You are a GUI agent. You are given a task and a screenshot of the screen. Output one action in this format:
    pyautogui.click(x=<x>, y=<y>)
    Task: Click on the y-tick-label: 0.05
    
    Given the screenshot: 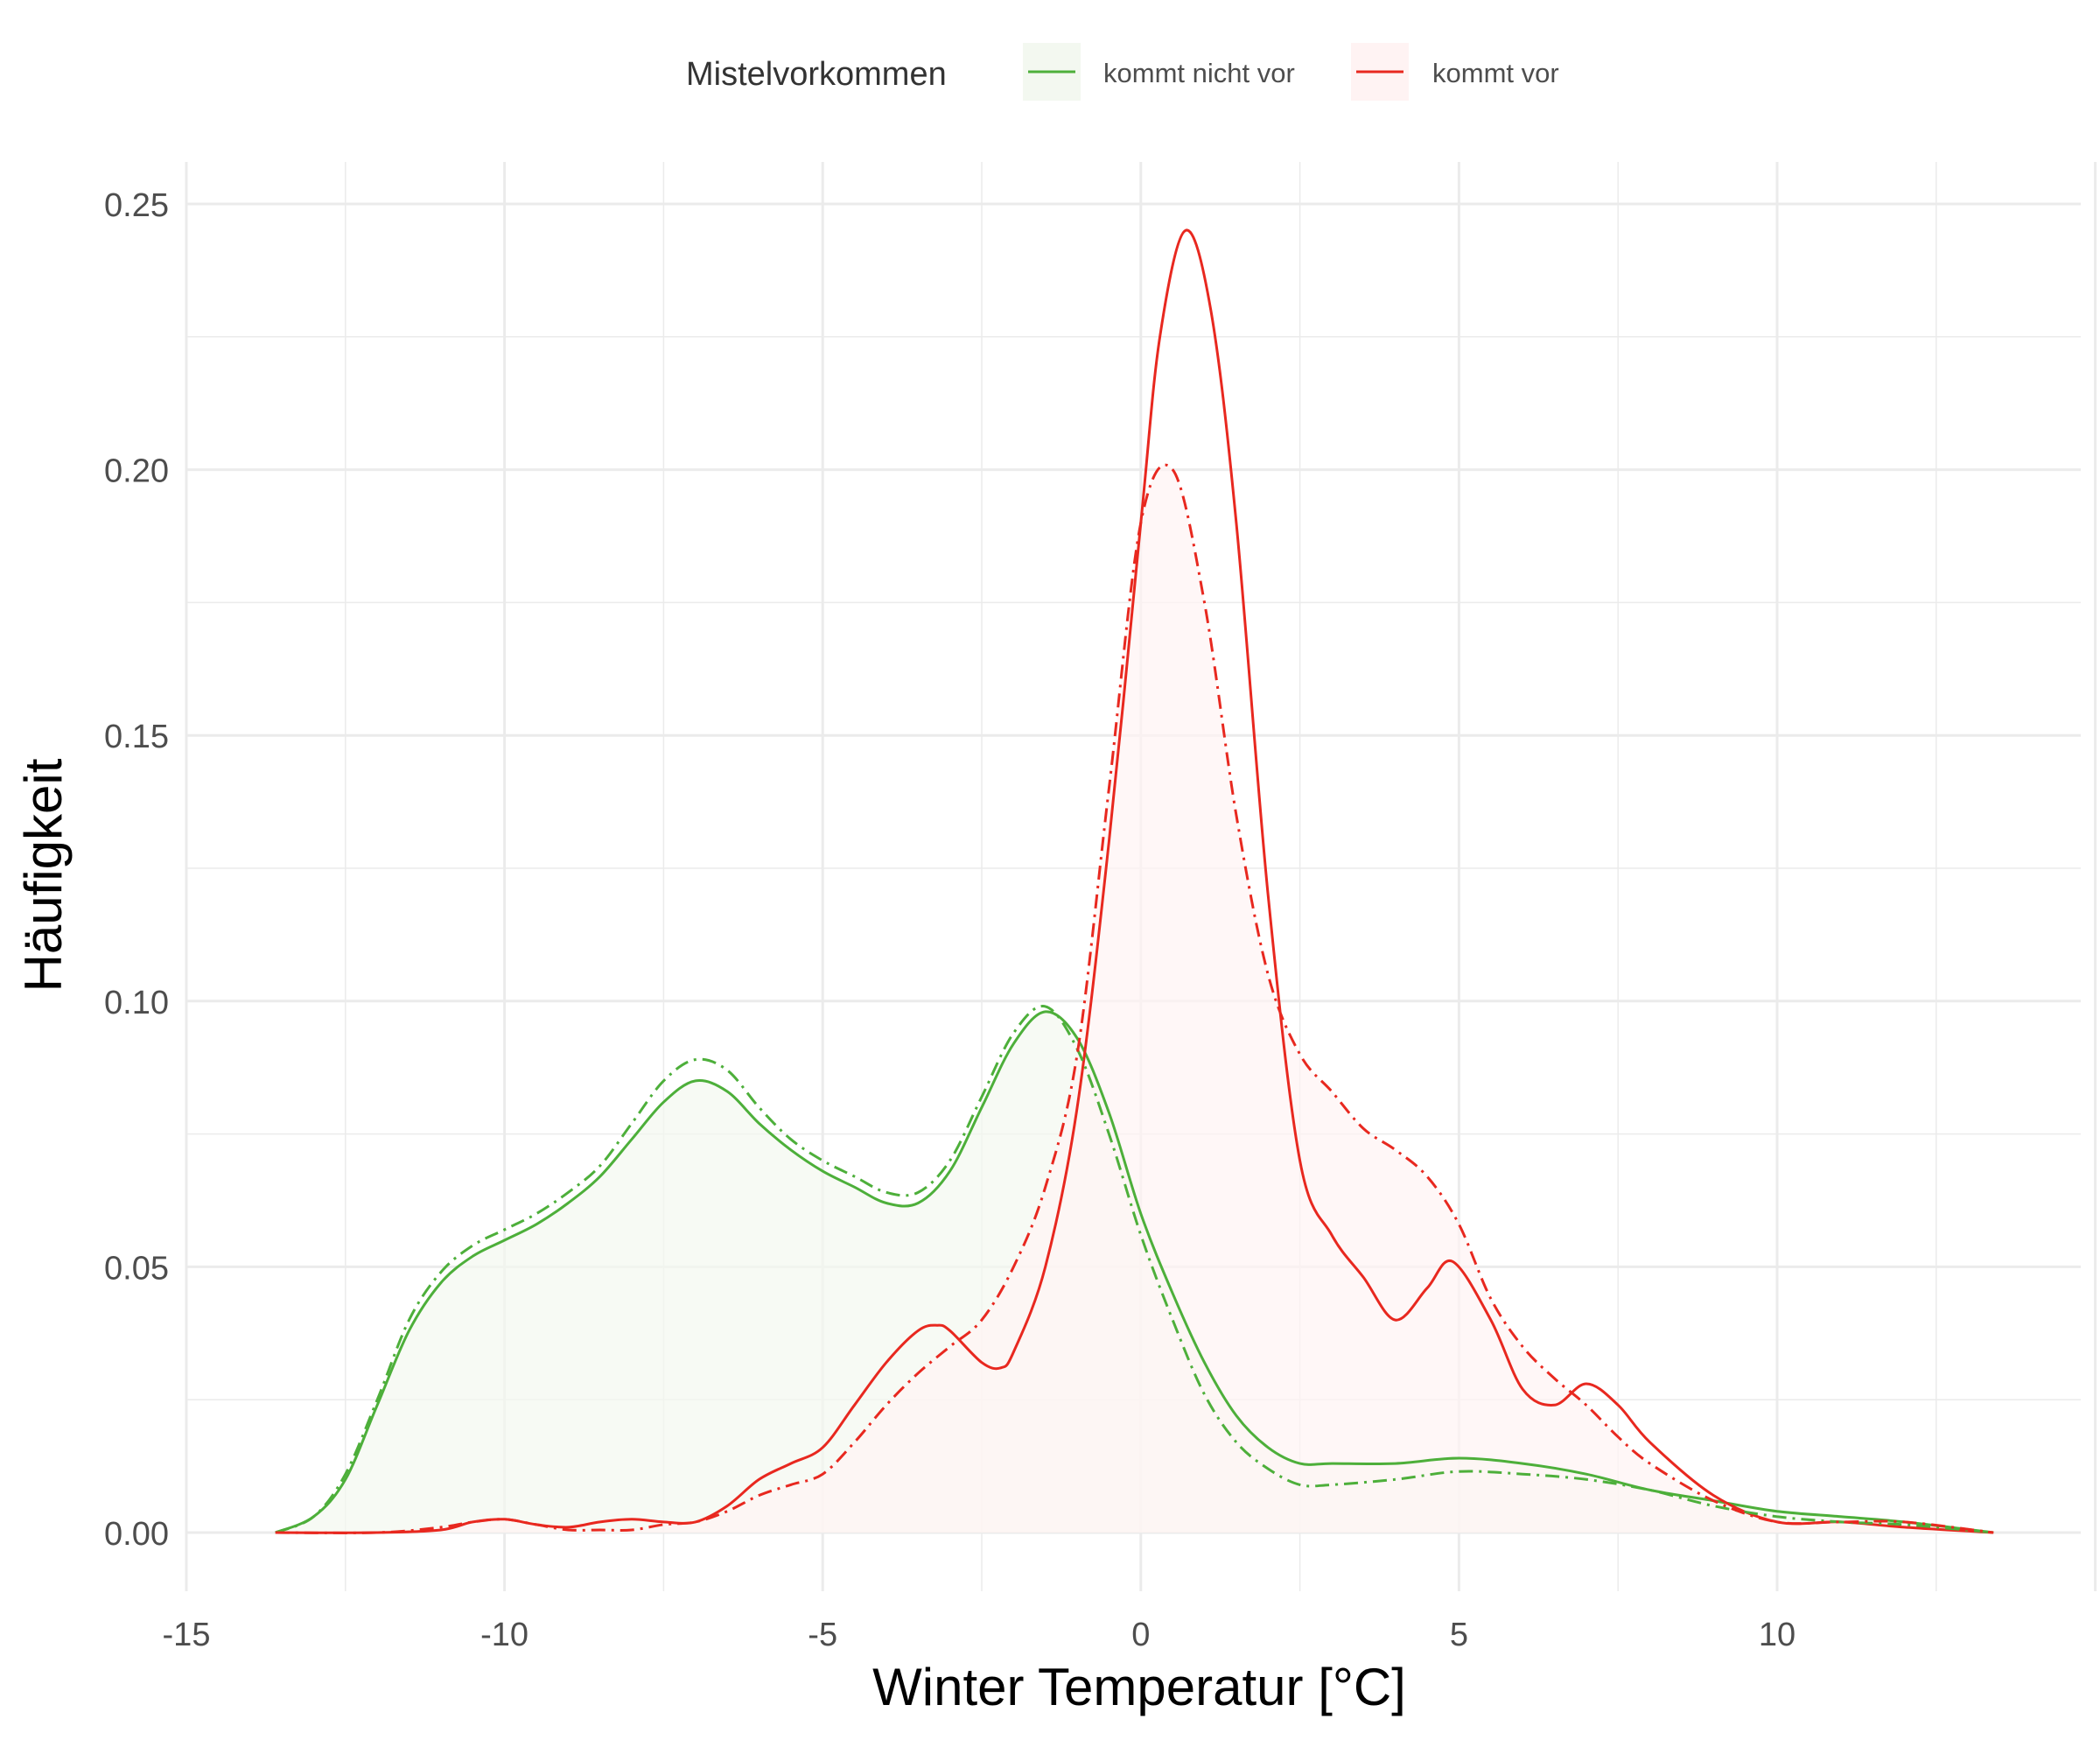 What is the action you would take?
    pyautogui.click(x=136, y=1268)
    